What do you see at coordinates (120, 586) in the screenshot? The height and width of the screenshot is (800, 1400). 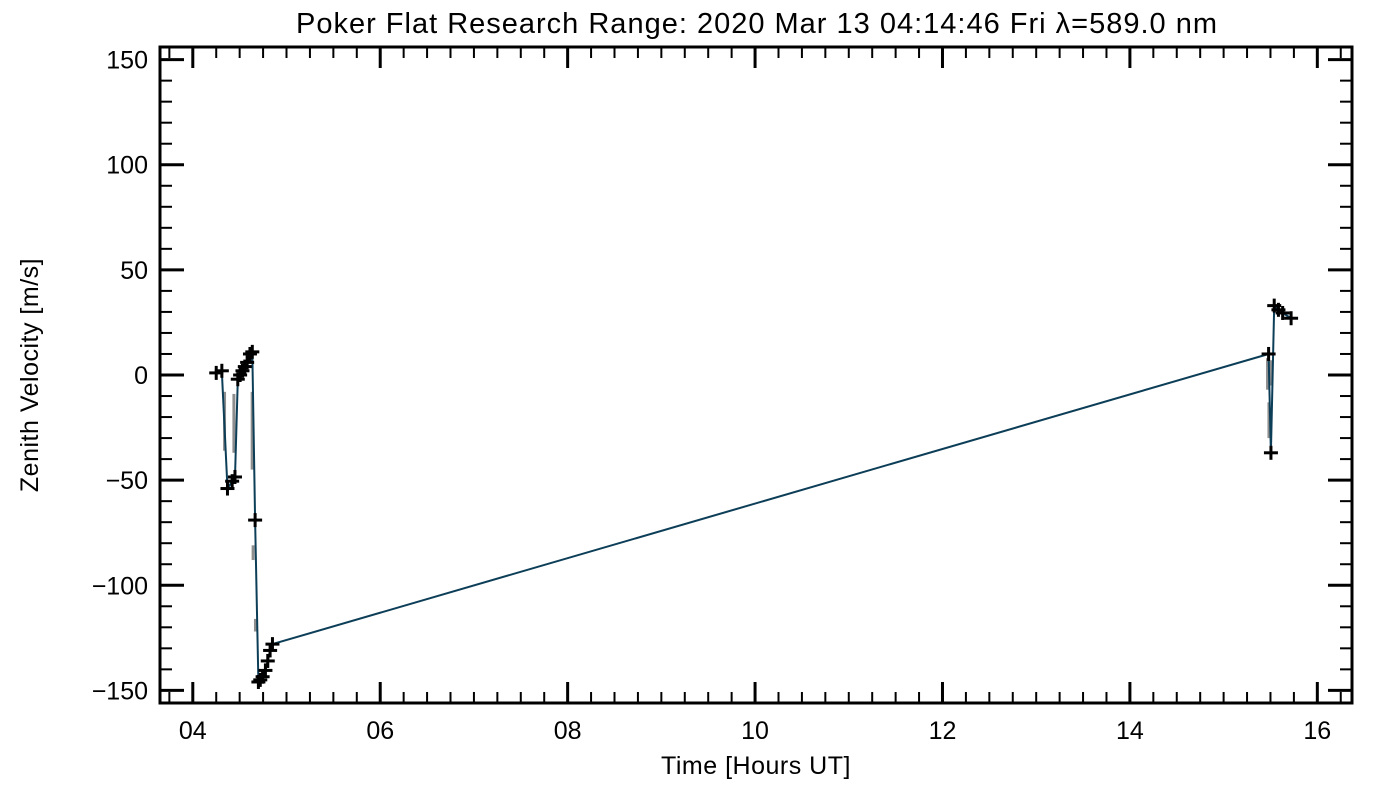 I see `y-tick-label: −100` at bounding box center [120, 586].